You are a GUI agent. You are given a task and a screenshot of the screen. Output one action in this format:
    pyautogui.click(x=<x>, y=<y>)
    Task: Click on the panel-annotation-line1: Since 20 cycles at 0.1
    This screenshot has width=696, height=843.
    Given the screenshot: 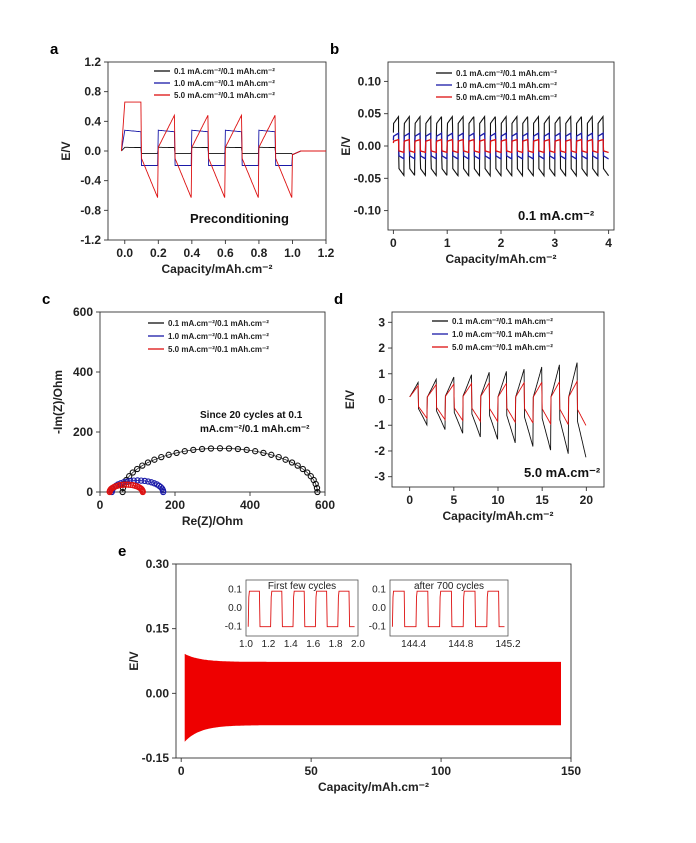 What is the action you would take?
    pyautogui.click(x=251, y=415)
    